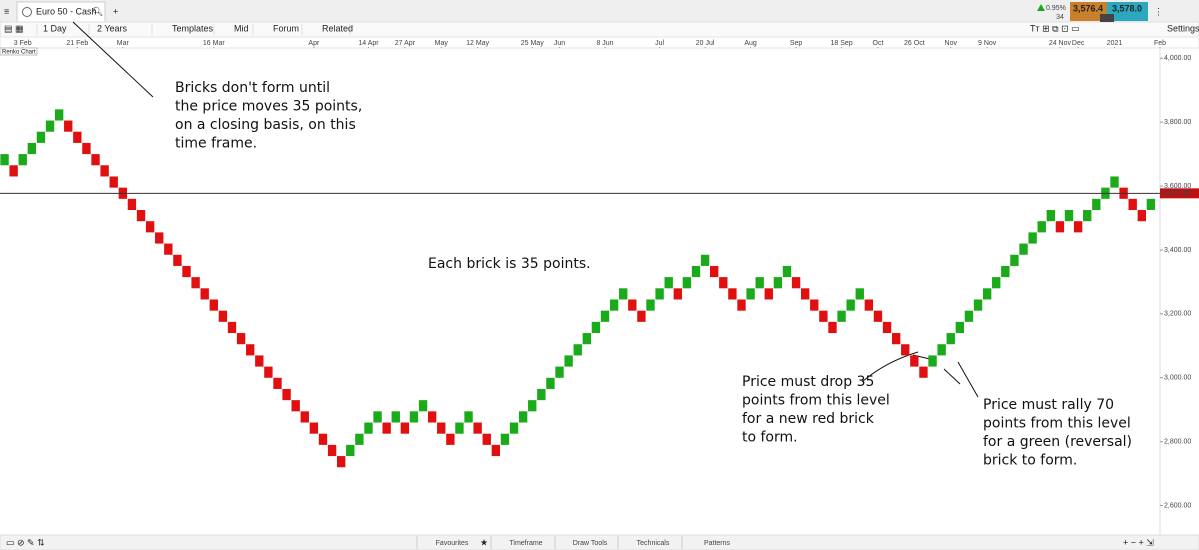 The width and height of the screenshot is (1199, 550). What do you see at coordinates (337, 28) in the screenshot?
I see `toolbar-button: Related` at bounding box center [337, 28].